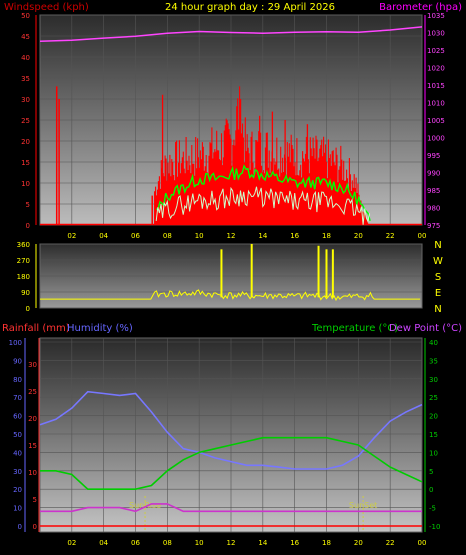 The image size is (466, 555). I want to click on humidity-tick-label: 70, so click(17, 398).